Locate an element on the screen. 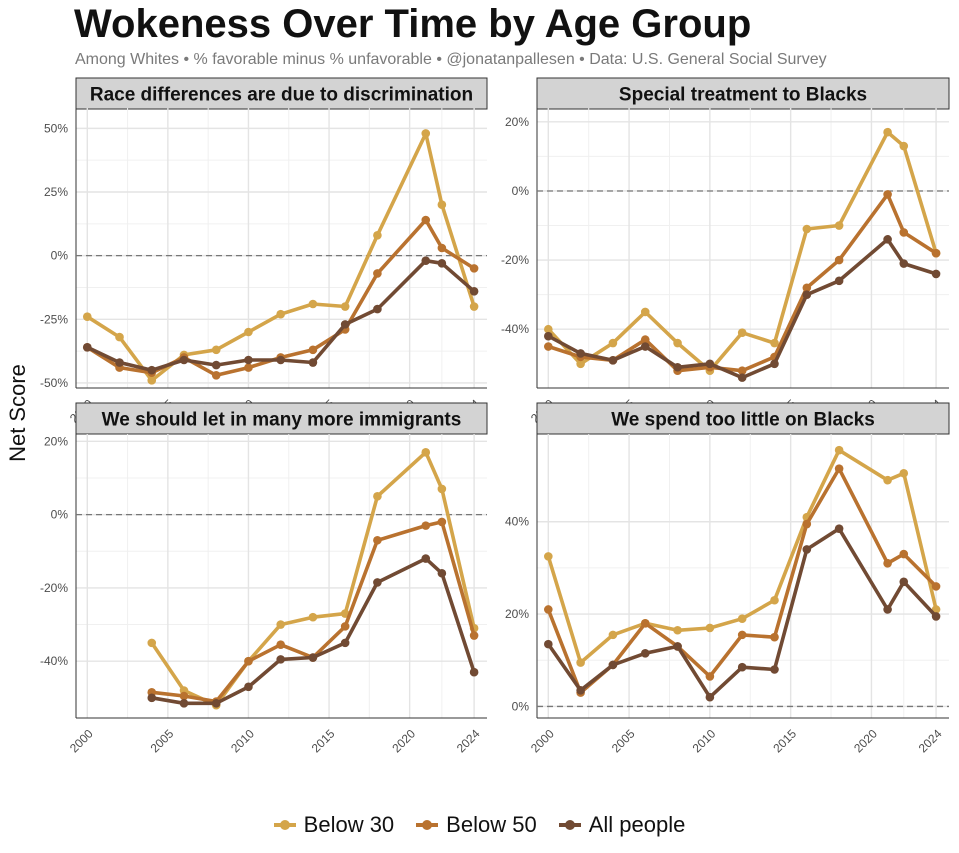 The width and height of the screenshot is (959, 853). x-tick-label: 2010 is located at coordinates (242, 740).